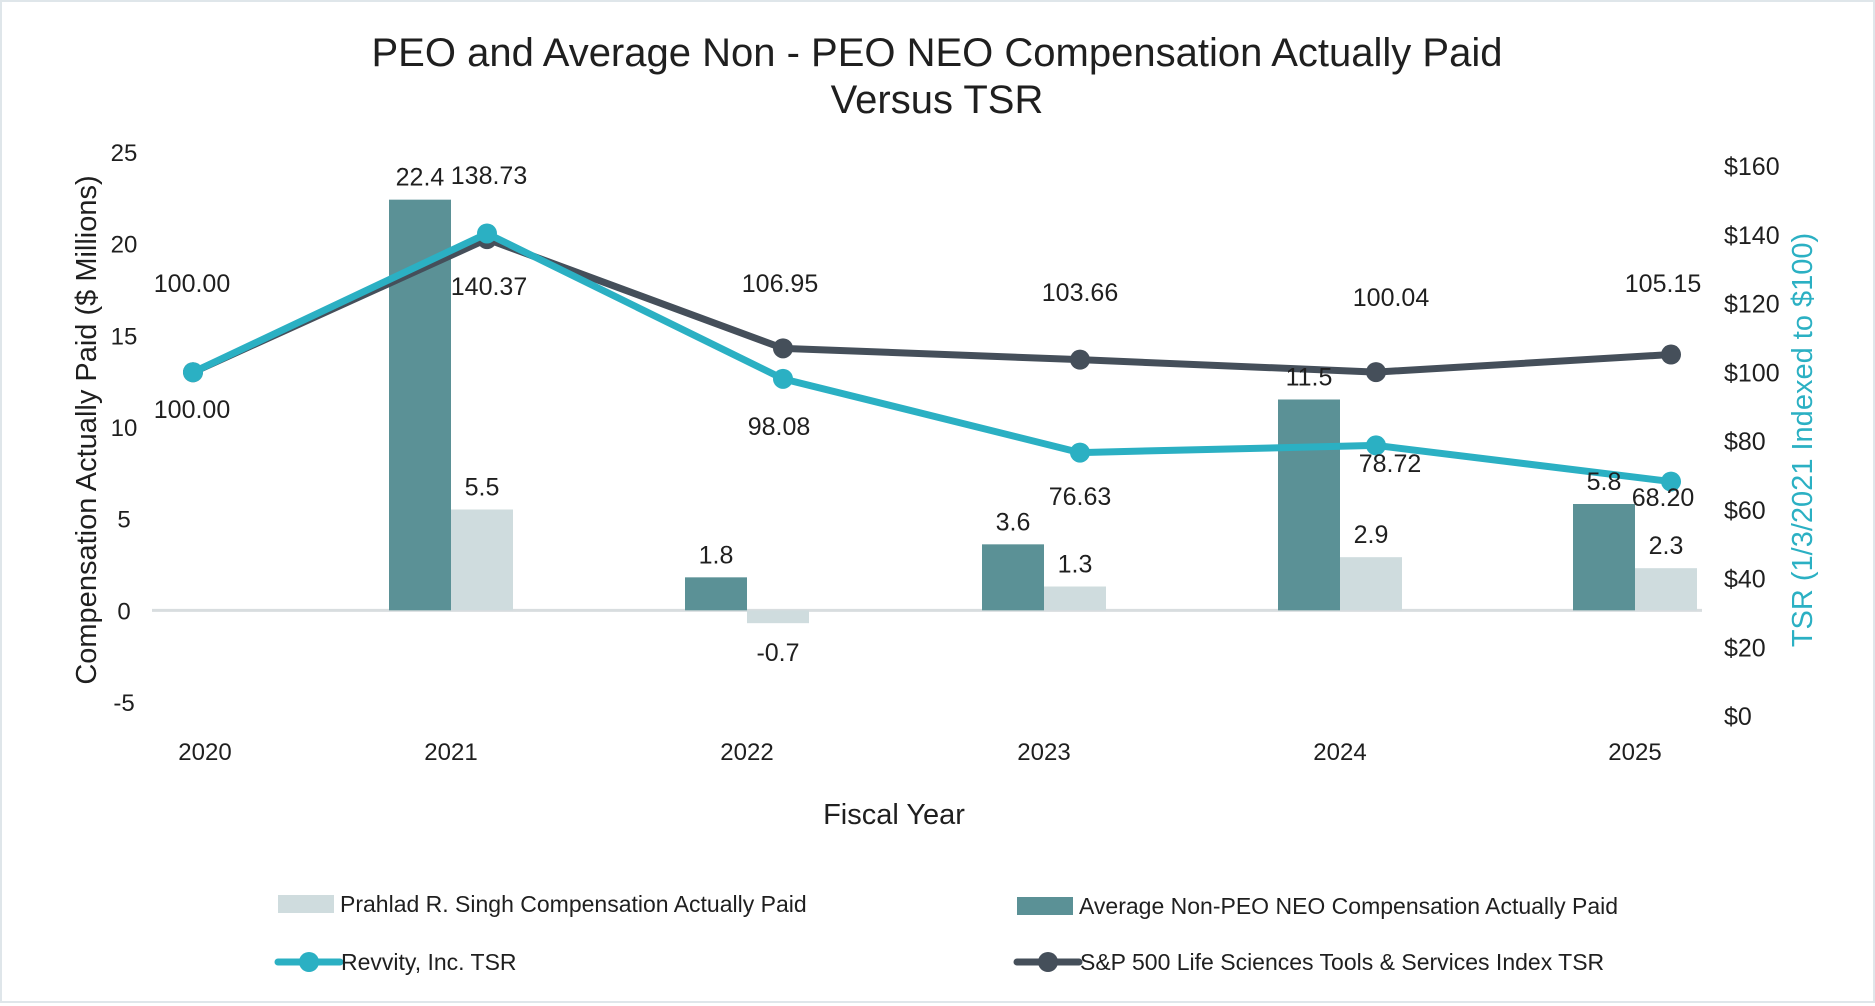 The width and height of the screenshot is (1875, 1006). What do you see at coordinates (124, 153) in the screenshot?
I see `y-left-tick-label: 25` at bounding box center [124, 153].